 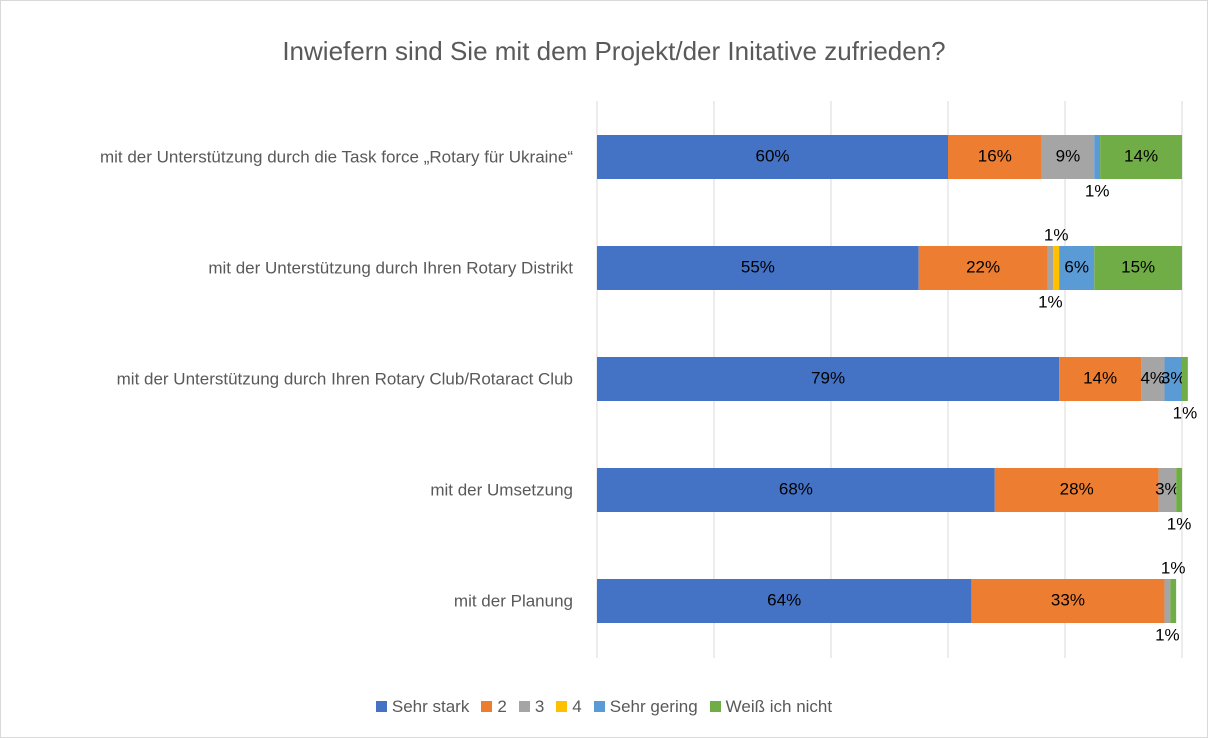 I want to click on legend-item: Sehr stark, so click(x=422, y=707).